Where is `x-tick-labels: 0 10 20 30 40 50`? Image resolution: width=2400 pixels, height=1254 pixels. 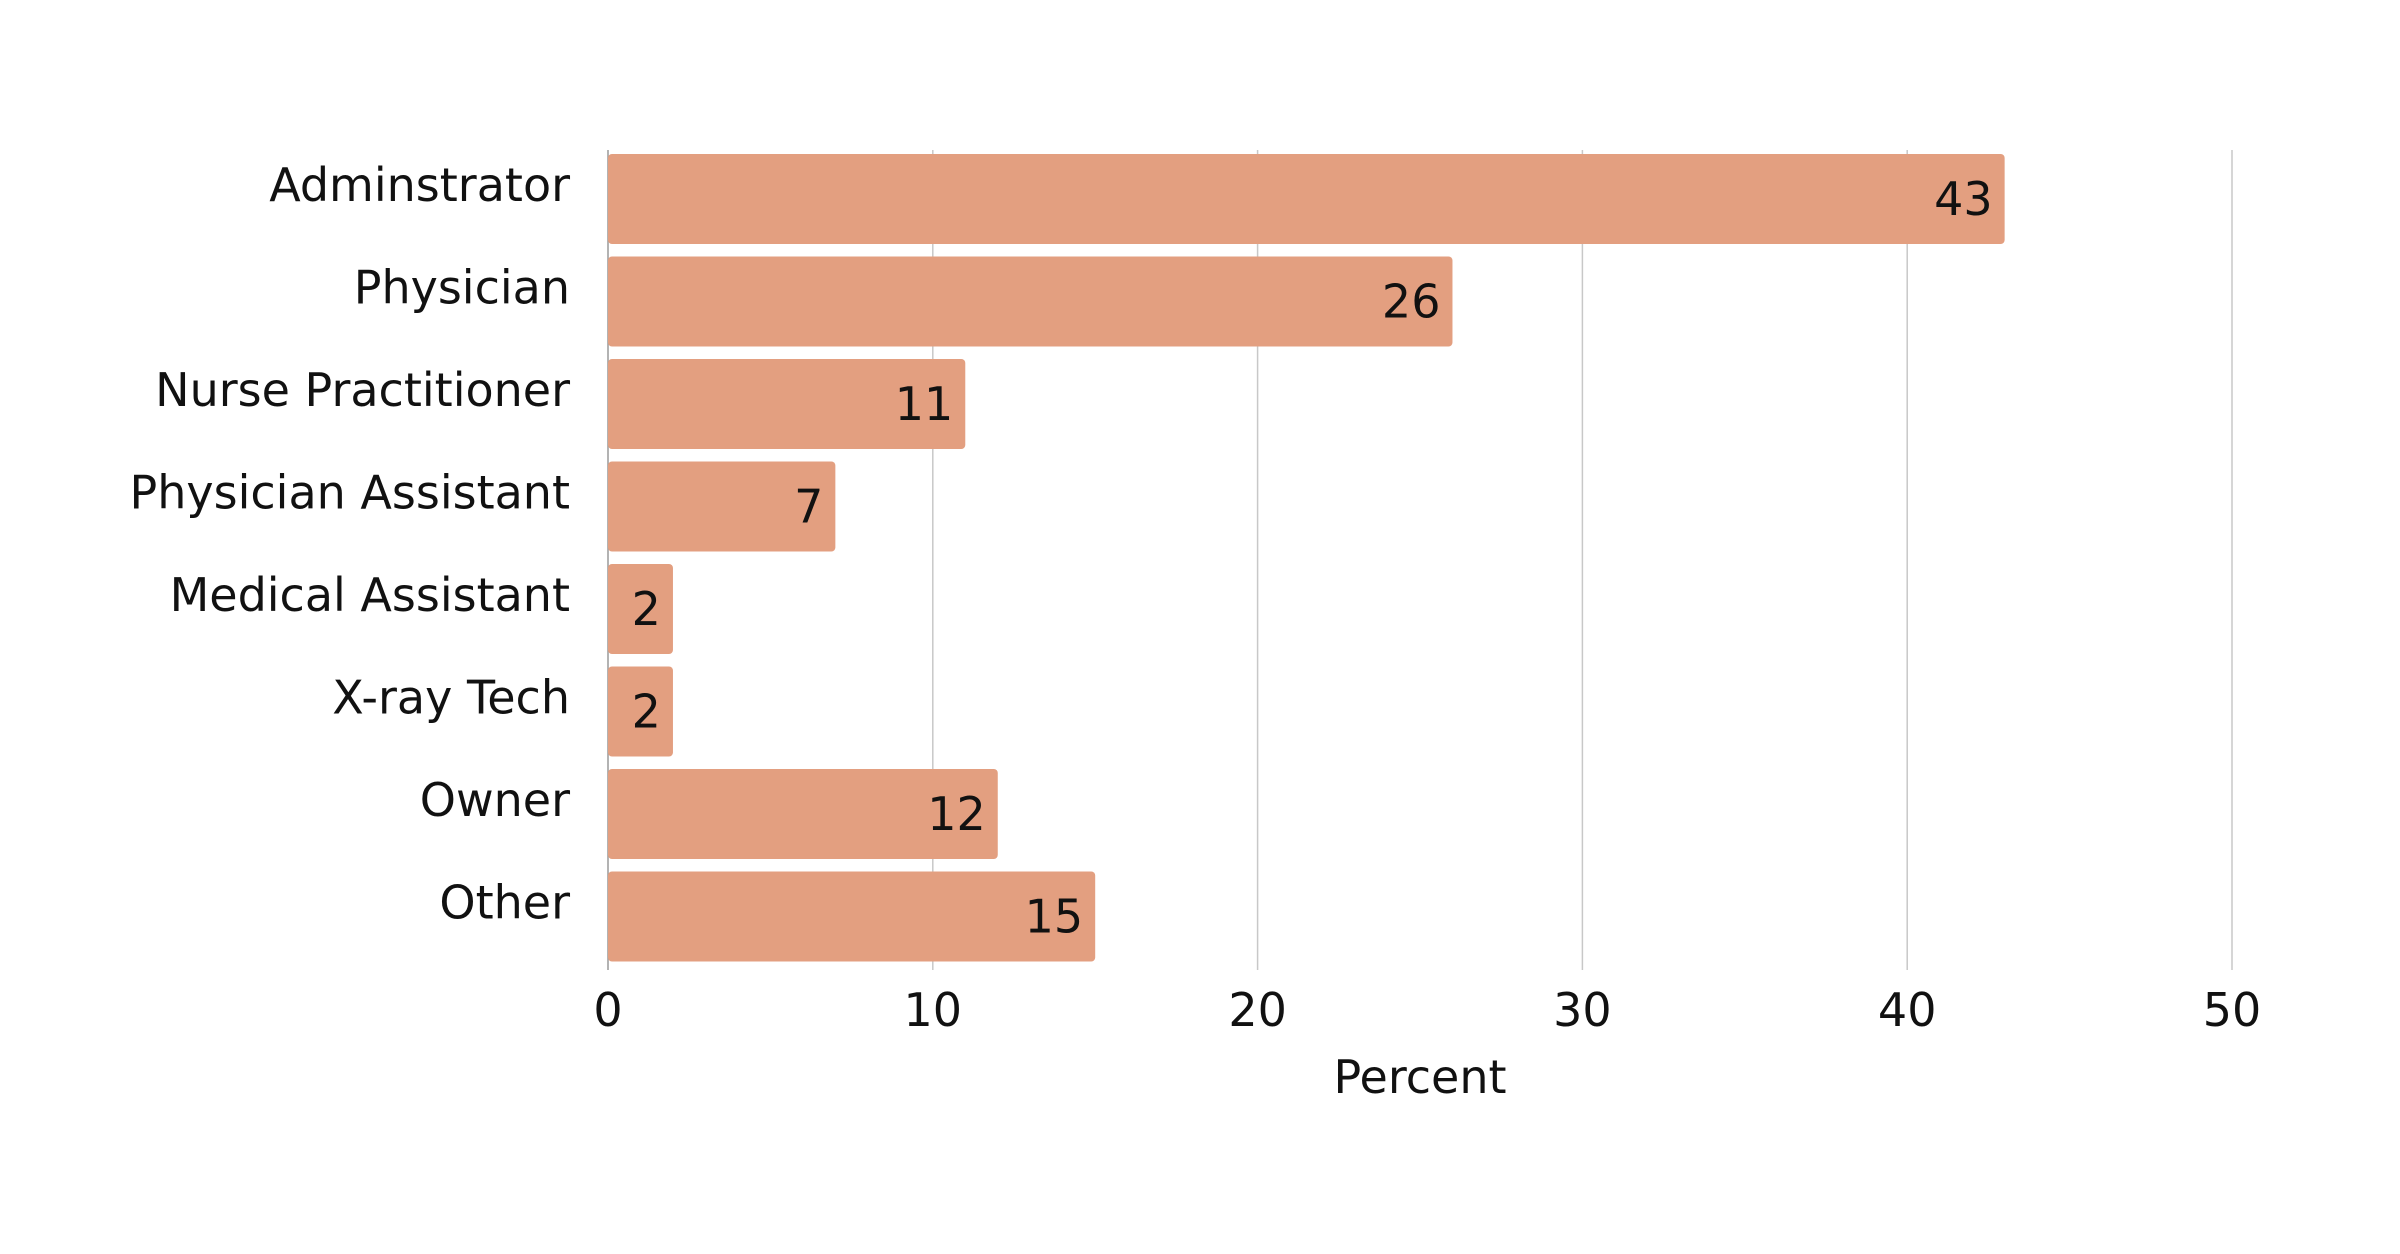
x-tick-labels: 0 10 20 30 40 50 is located at coordinates (1427, 1010).